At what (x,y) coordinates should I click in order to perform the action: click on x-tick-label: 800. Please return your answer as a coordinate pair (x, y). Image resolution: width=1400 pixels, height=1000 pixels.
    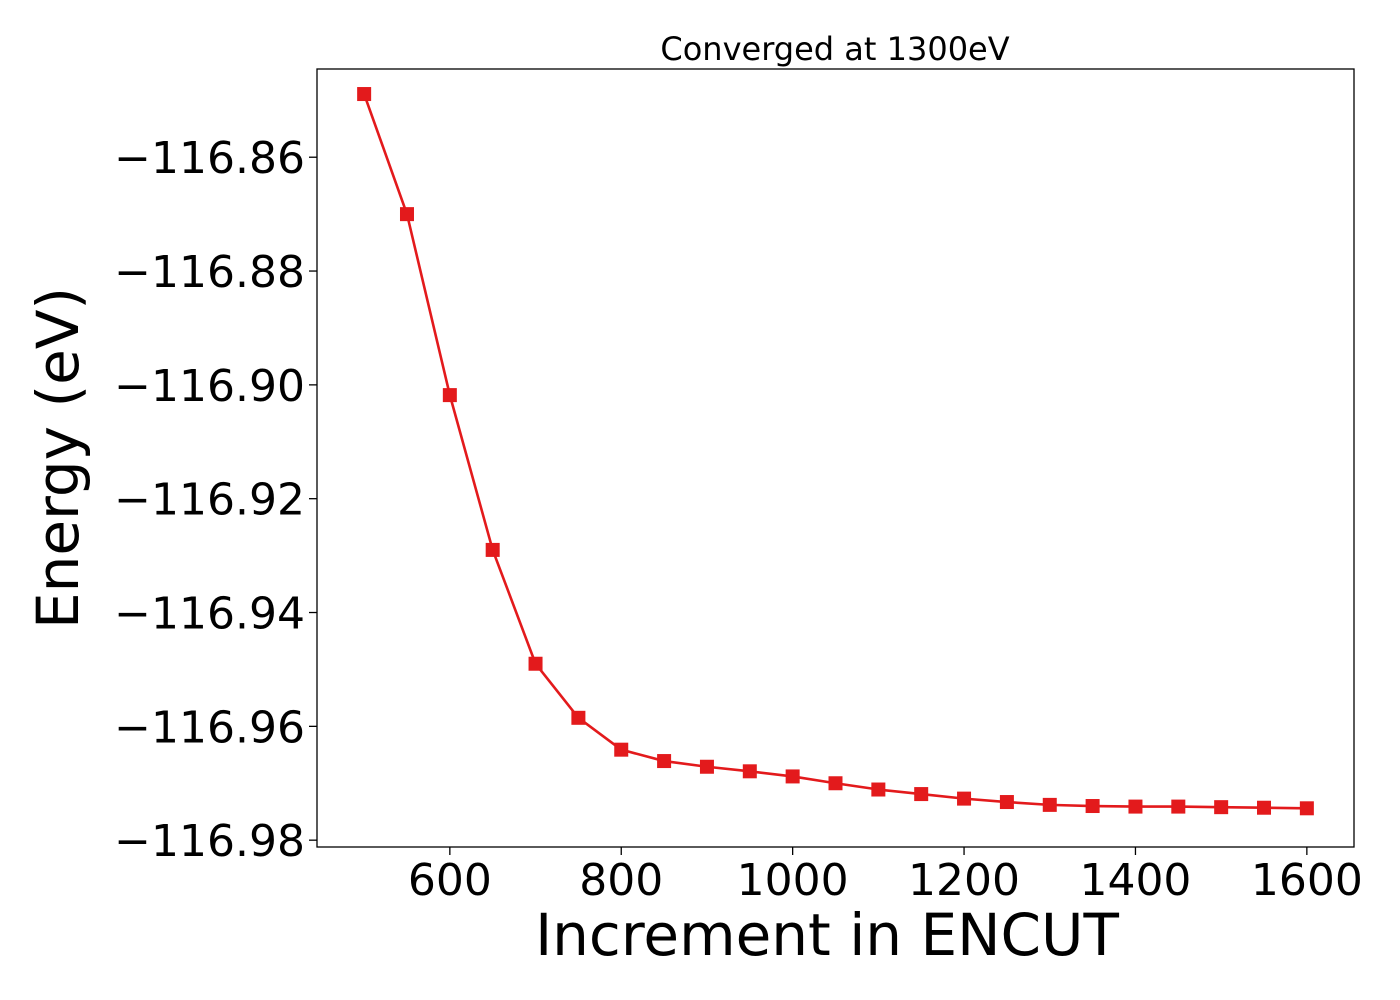
    Looking at the image, I should click on (621, 880).